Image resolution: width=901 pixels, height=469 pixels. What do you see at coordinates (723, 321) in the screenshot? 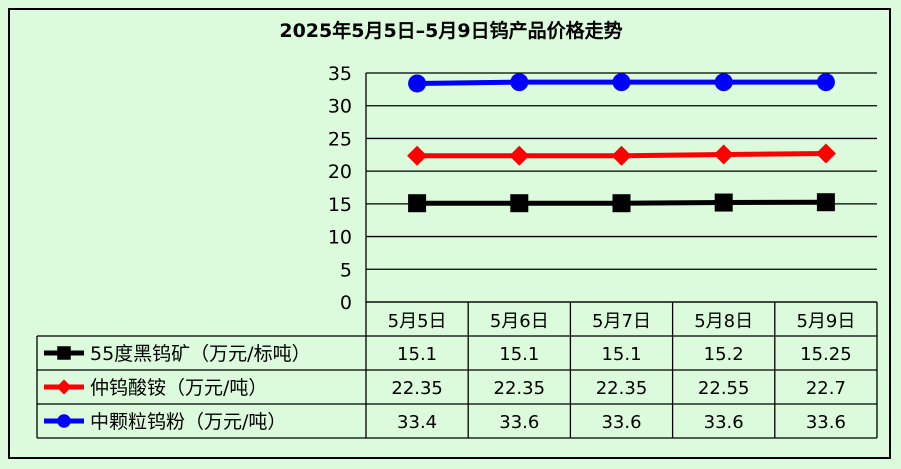
I see `x-tick-label: 5月8日` at bounding box center [723, 321].